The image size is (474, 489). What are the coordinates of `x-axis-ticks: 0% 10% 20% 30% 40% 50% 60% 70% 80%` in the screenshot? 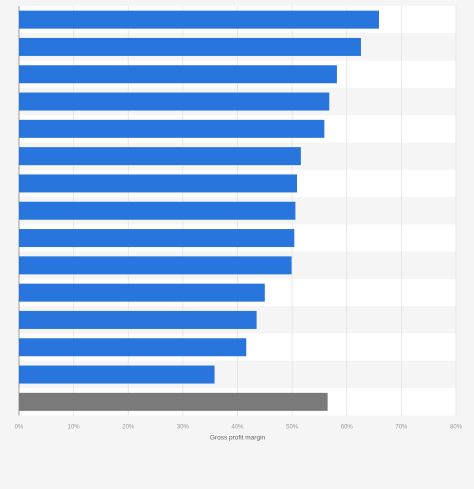 It's located at (239, 428).